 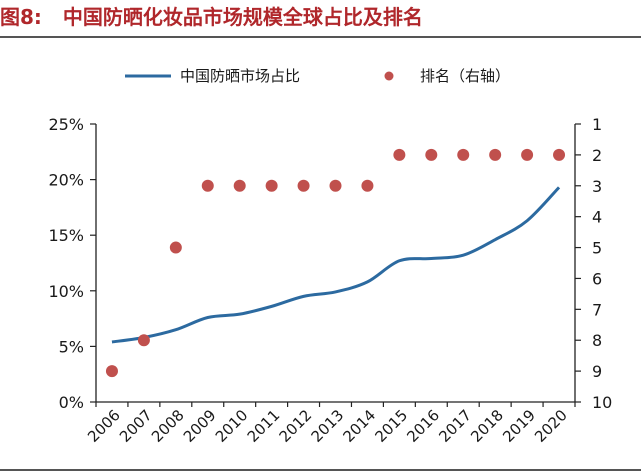 I want to click on figure-title: 图8: 中国防晒化妆品市场规模全球占比及排名, so click(x=320, y=17).